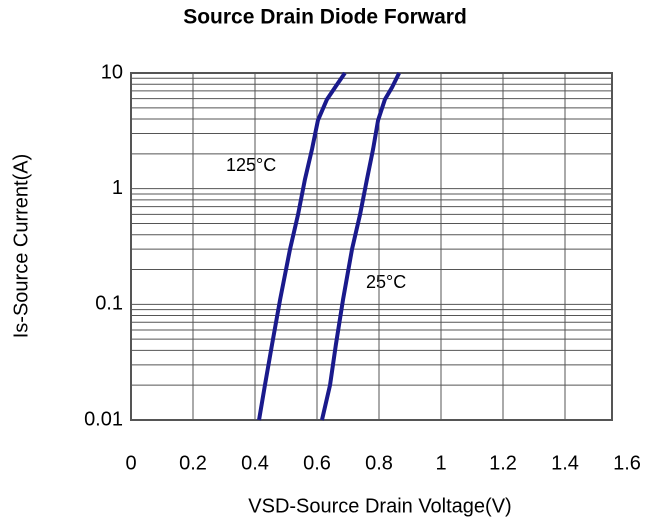 The height and width of the screenshot is (532, 661). What do you see at coordinates (503, 463) in the screenshot?
I see `x-tick-label: 1.2` at bounding box center [503, 463].